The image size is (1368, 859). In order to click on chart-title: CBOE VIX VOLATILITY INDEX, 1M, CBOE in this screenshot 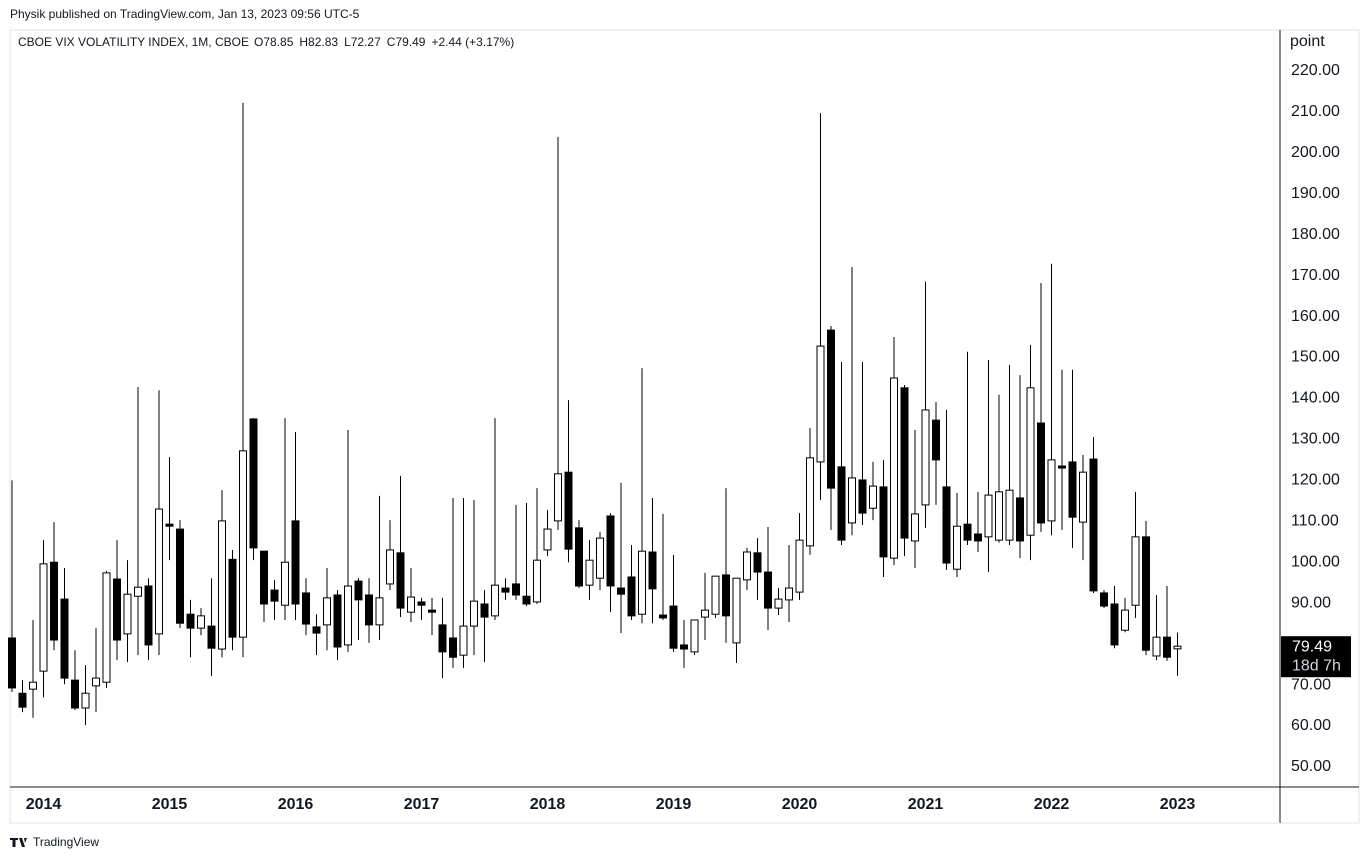, I will do `click(133, 42)`.